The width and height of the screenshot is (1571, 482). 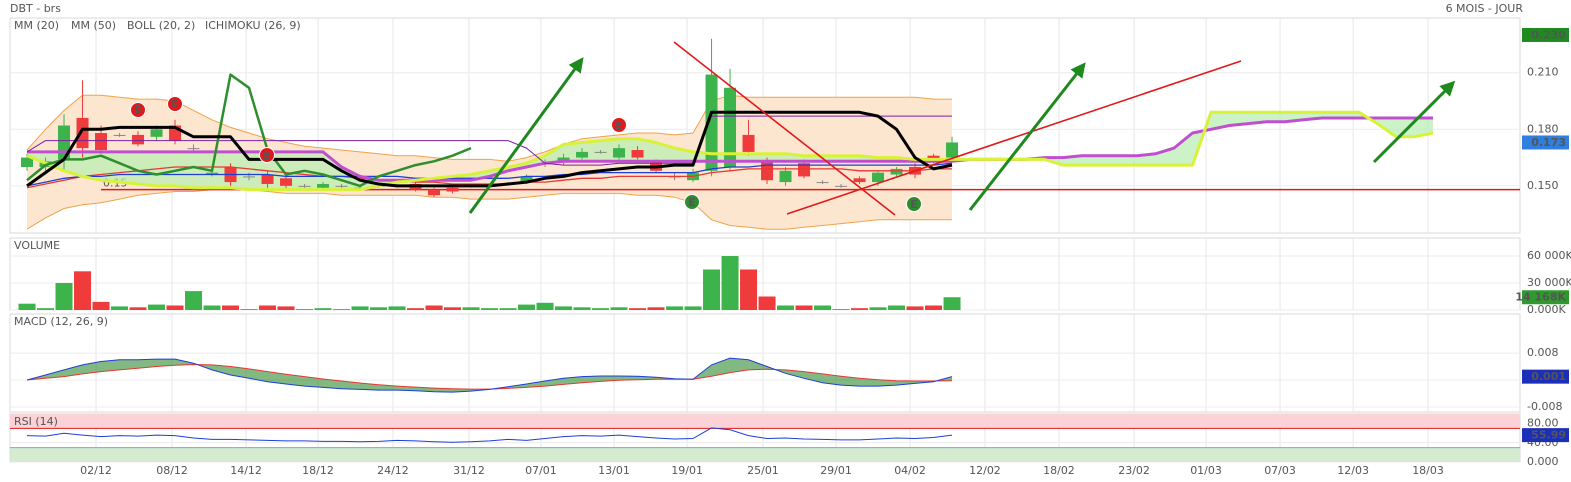 I want to click on x-tick-label: 12/03, so click(x=1353, y=470).